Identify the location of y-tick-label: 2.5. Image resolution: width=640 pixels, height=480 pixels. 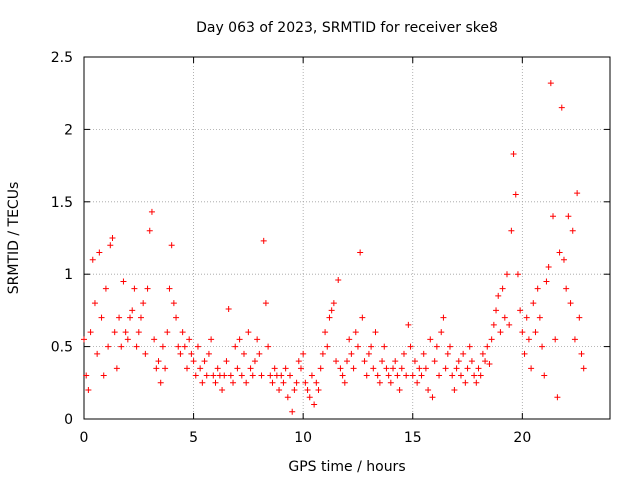
(62, 58).